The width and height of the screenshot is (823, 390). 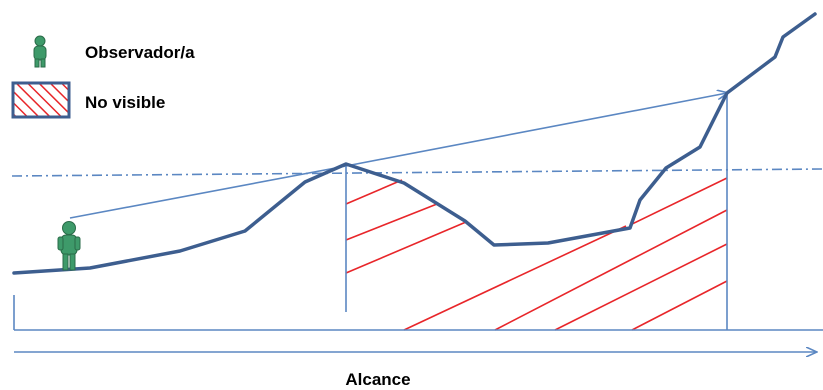 I want to click on sight-line-to-target, so click(x=536, y=130).